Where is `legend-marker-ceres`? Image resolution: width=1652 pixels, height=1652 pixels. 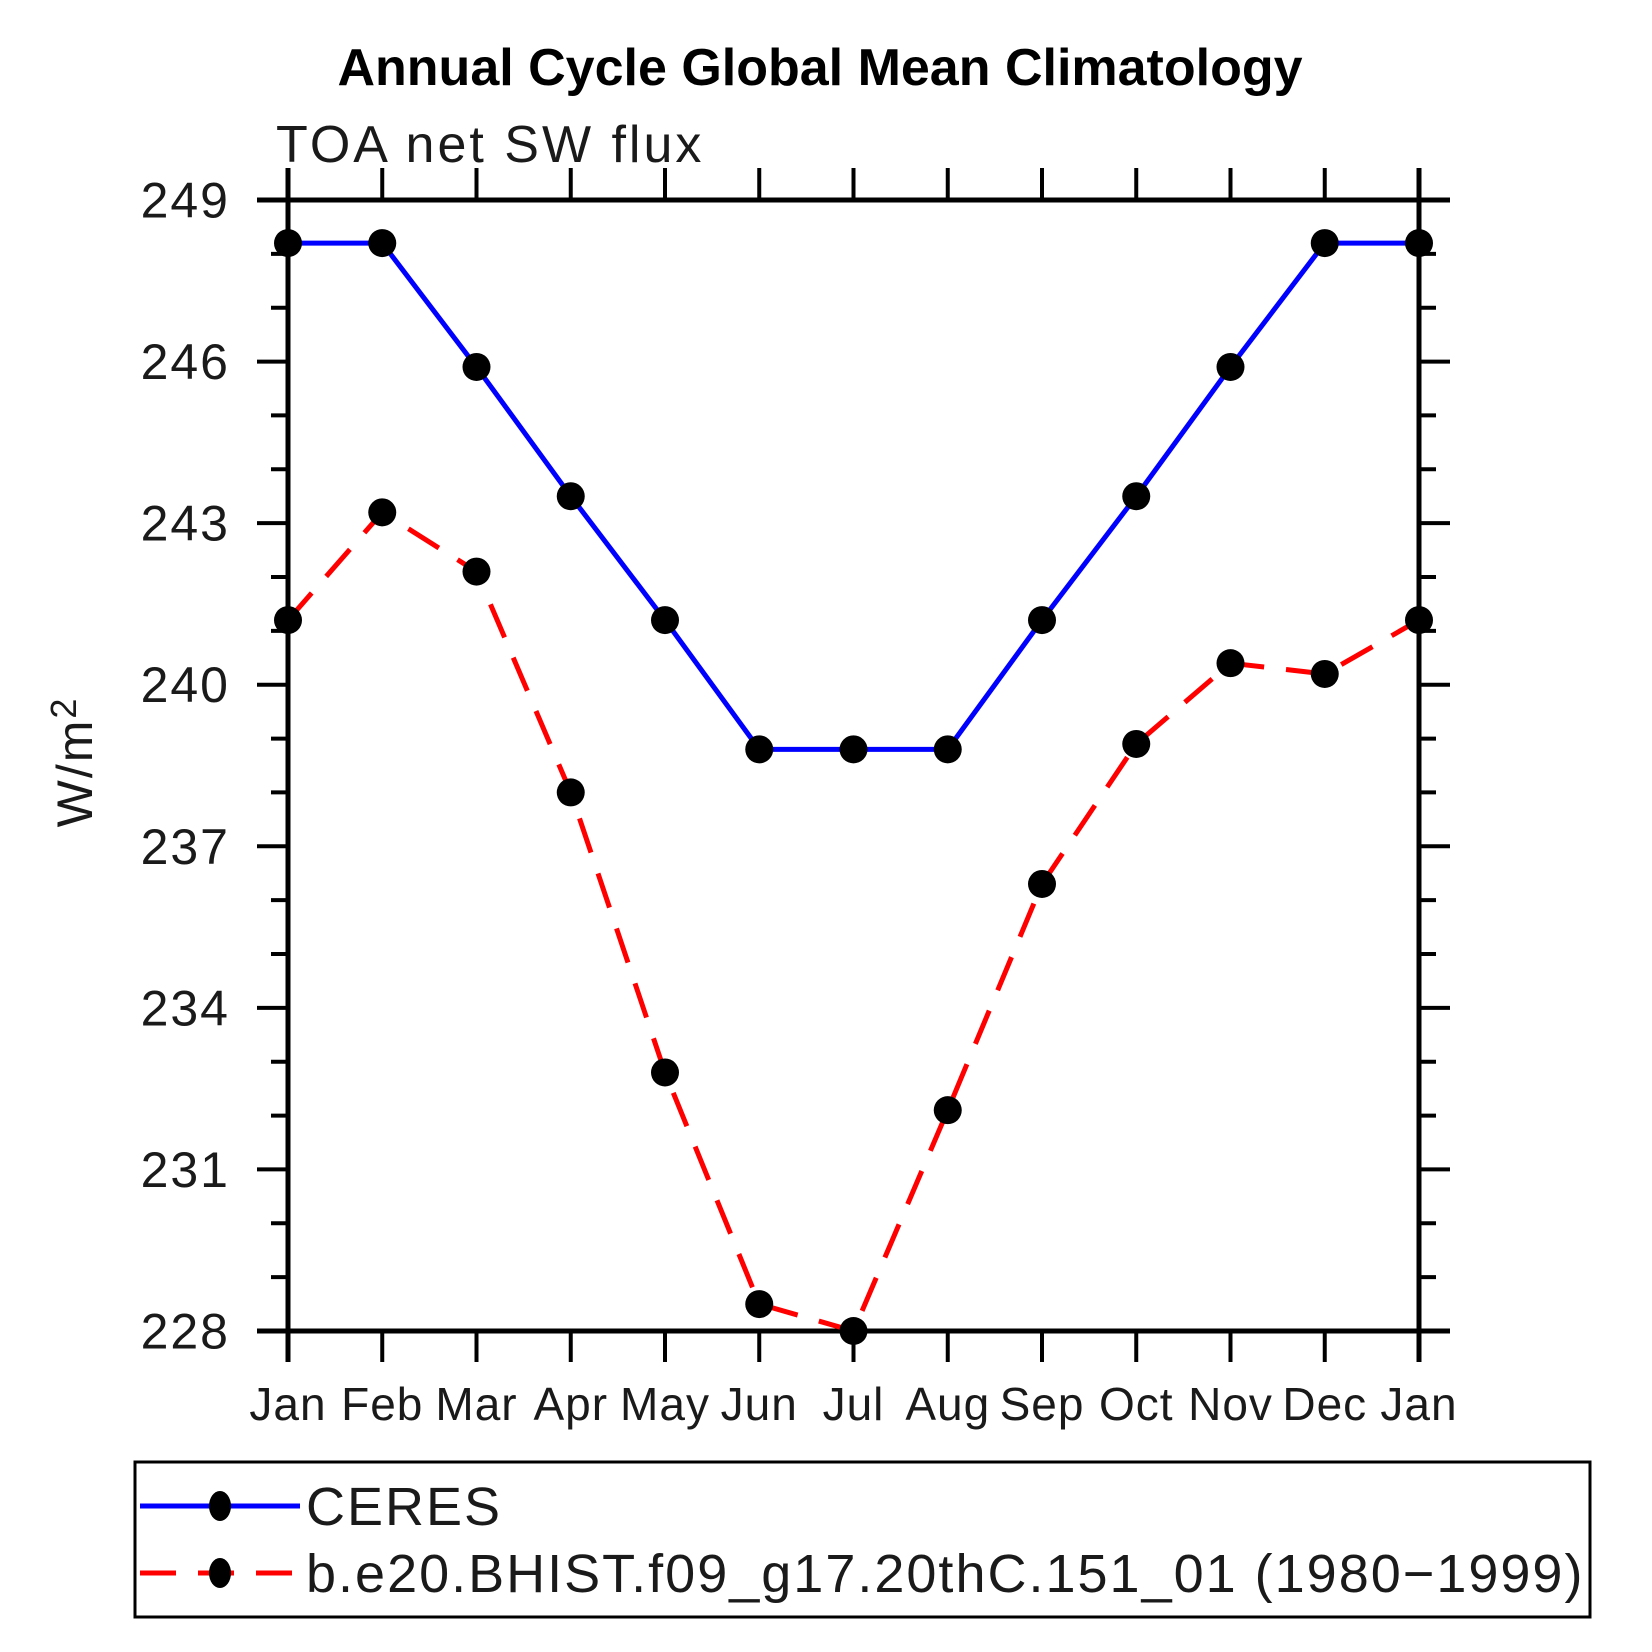
legend-marker-ceres is located at coordinates (220, 1506).